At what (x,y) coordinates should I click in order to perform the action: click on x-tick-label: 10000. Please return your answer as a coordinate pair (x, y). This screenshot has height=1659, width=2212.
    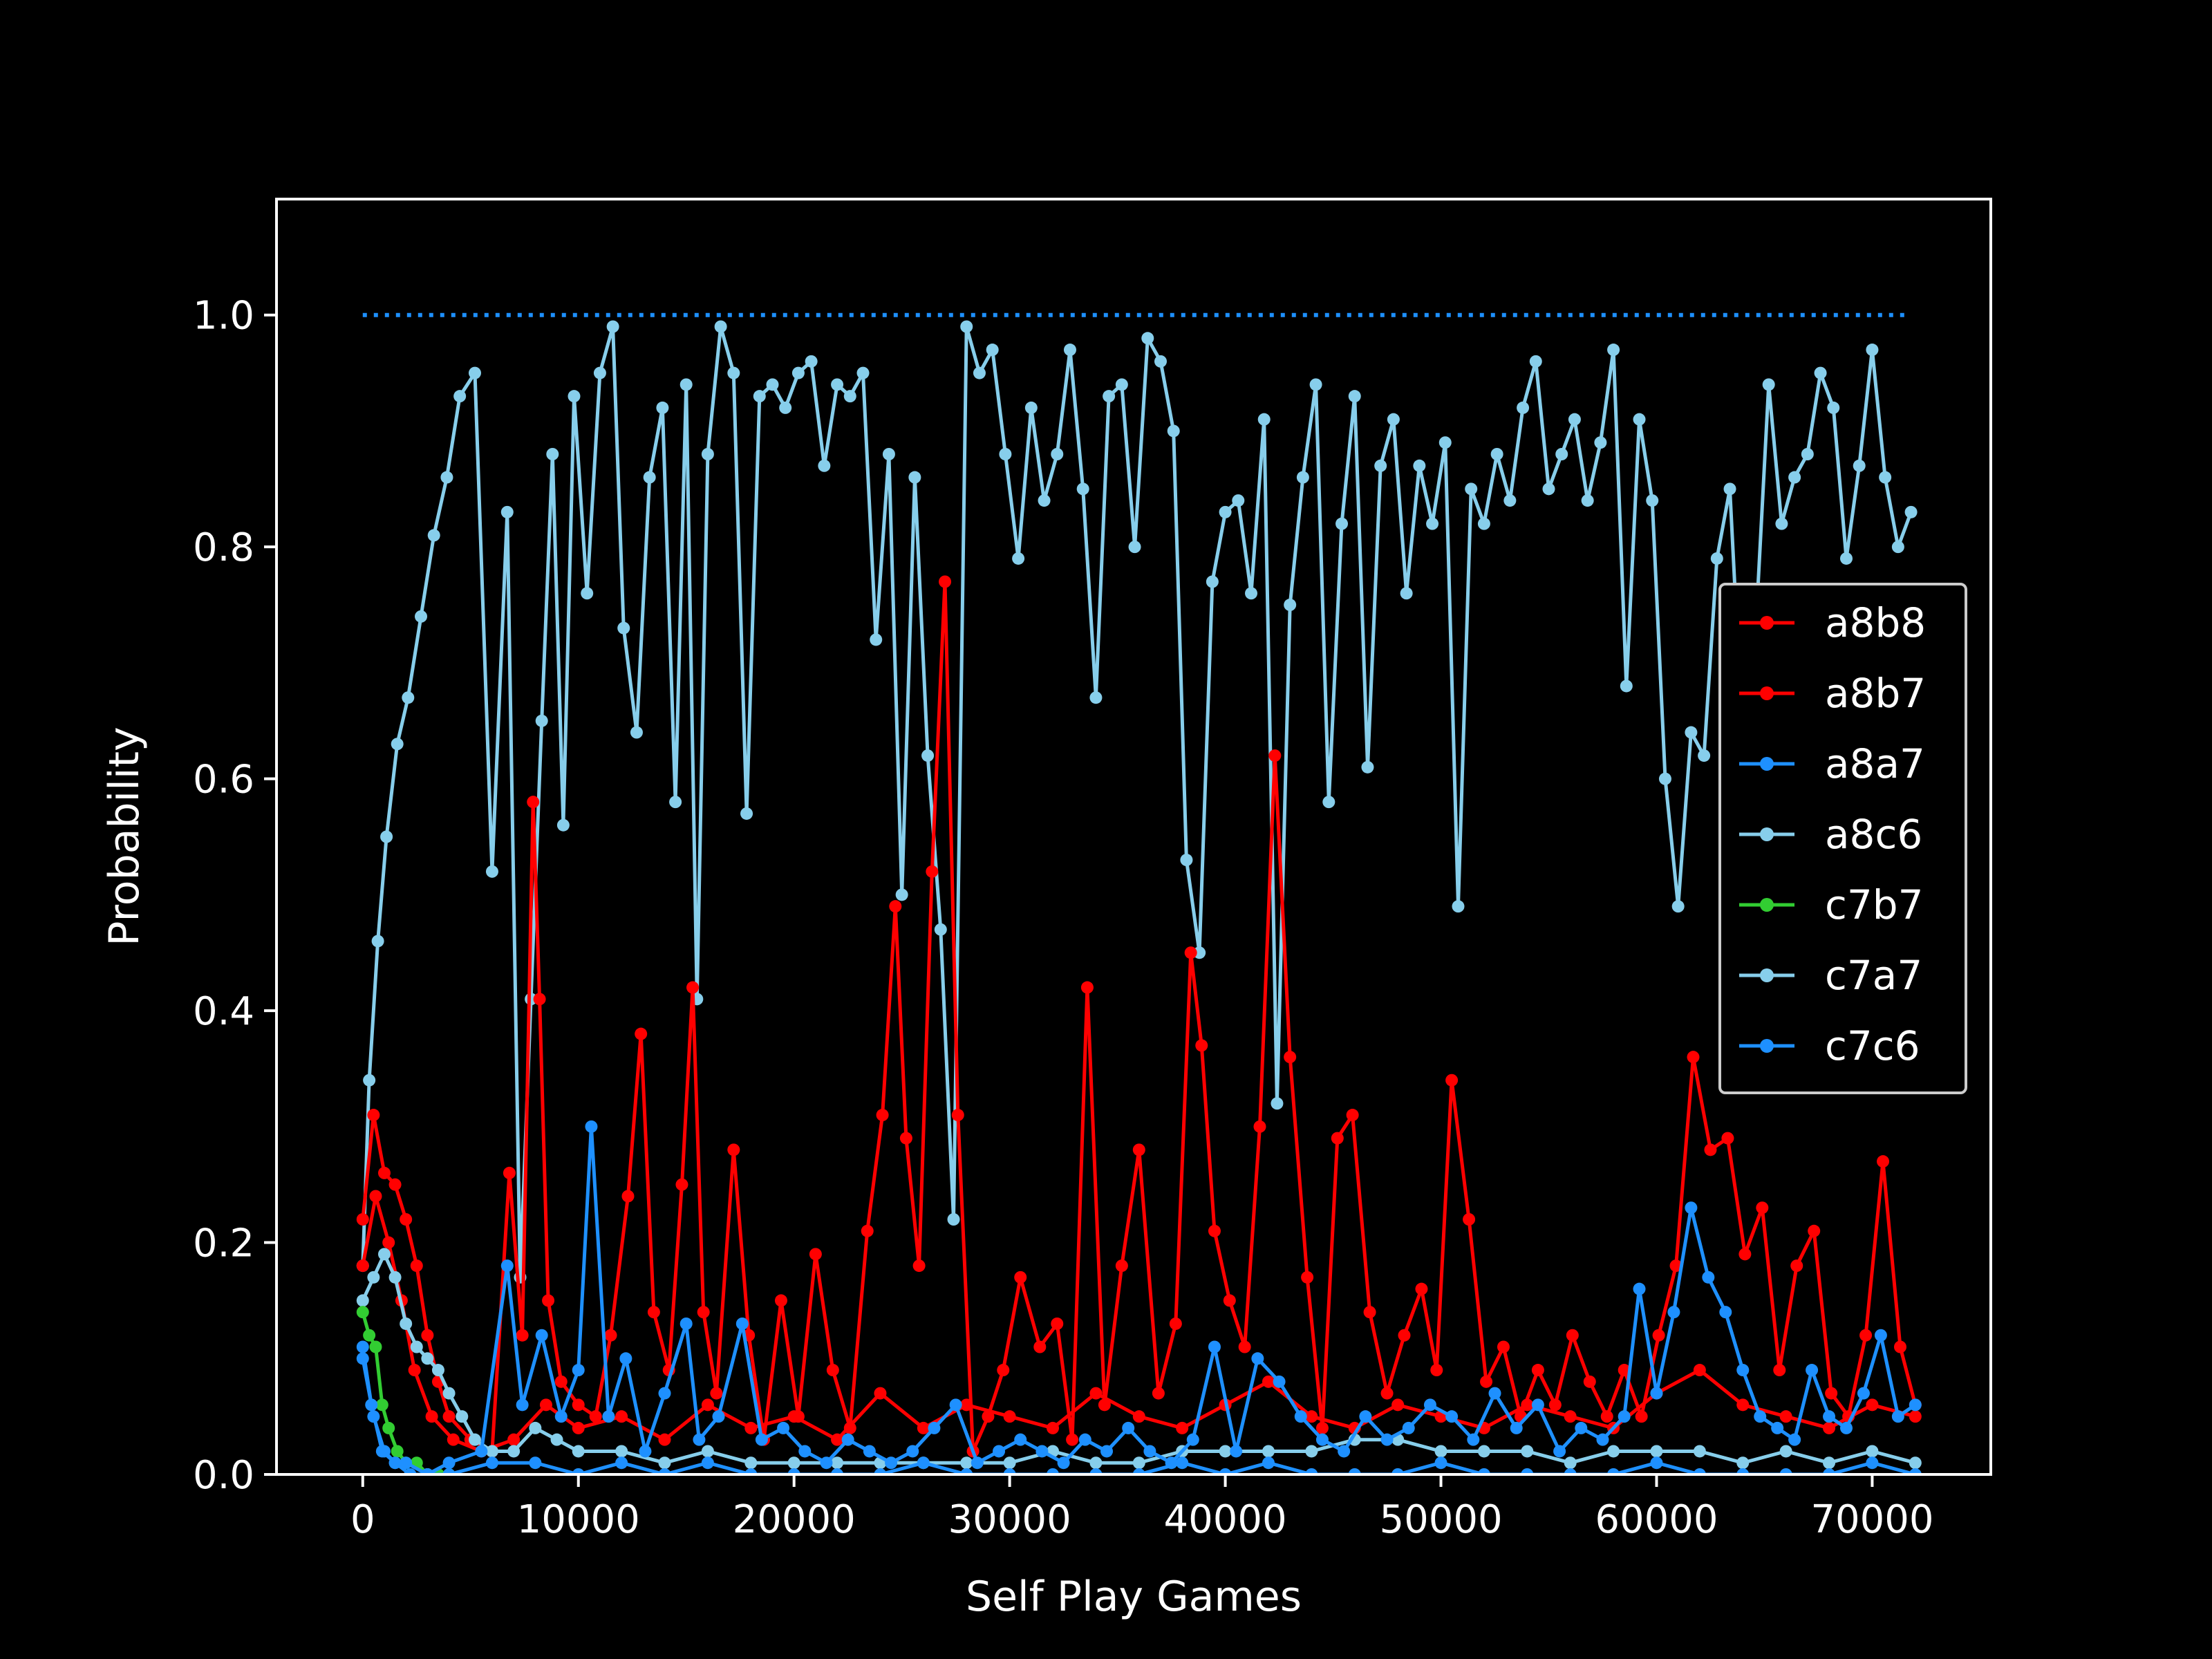
    Looking at the image, I should click on (578, 1520).